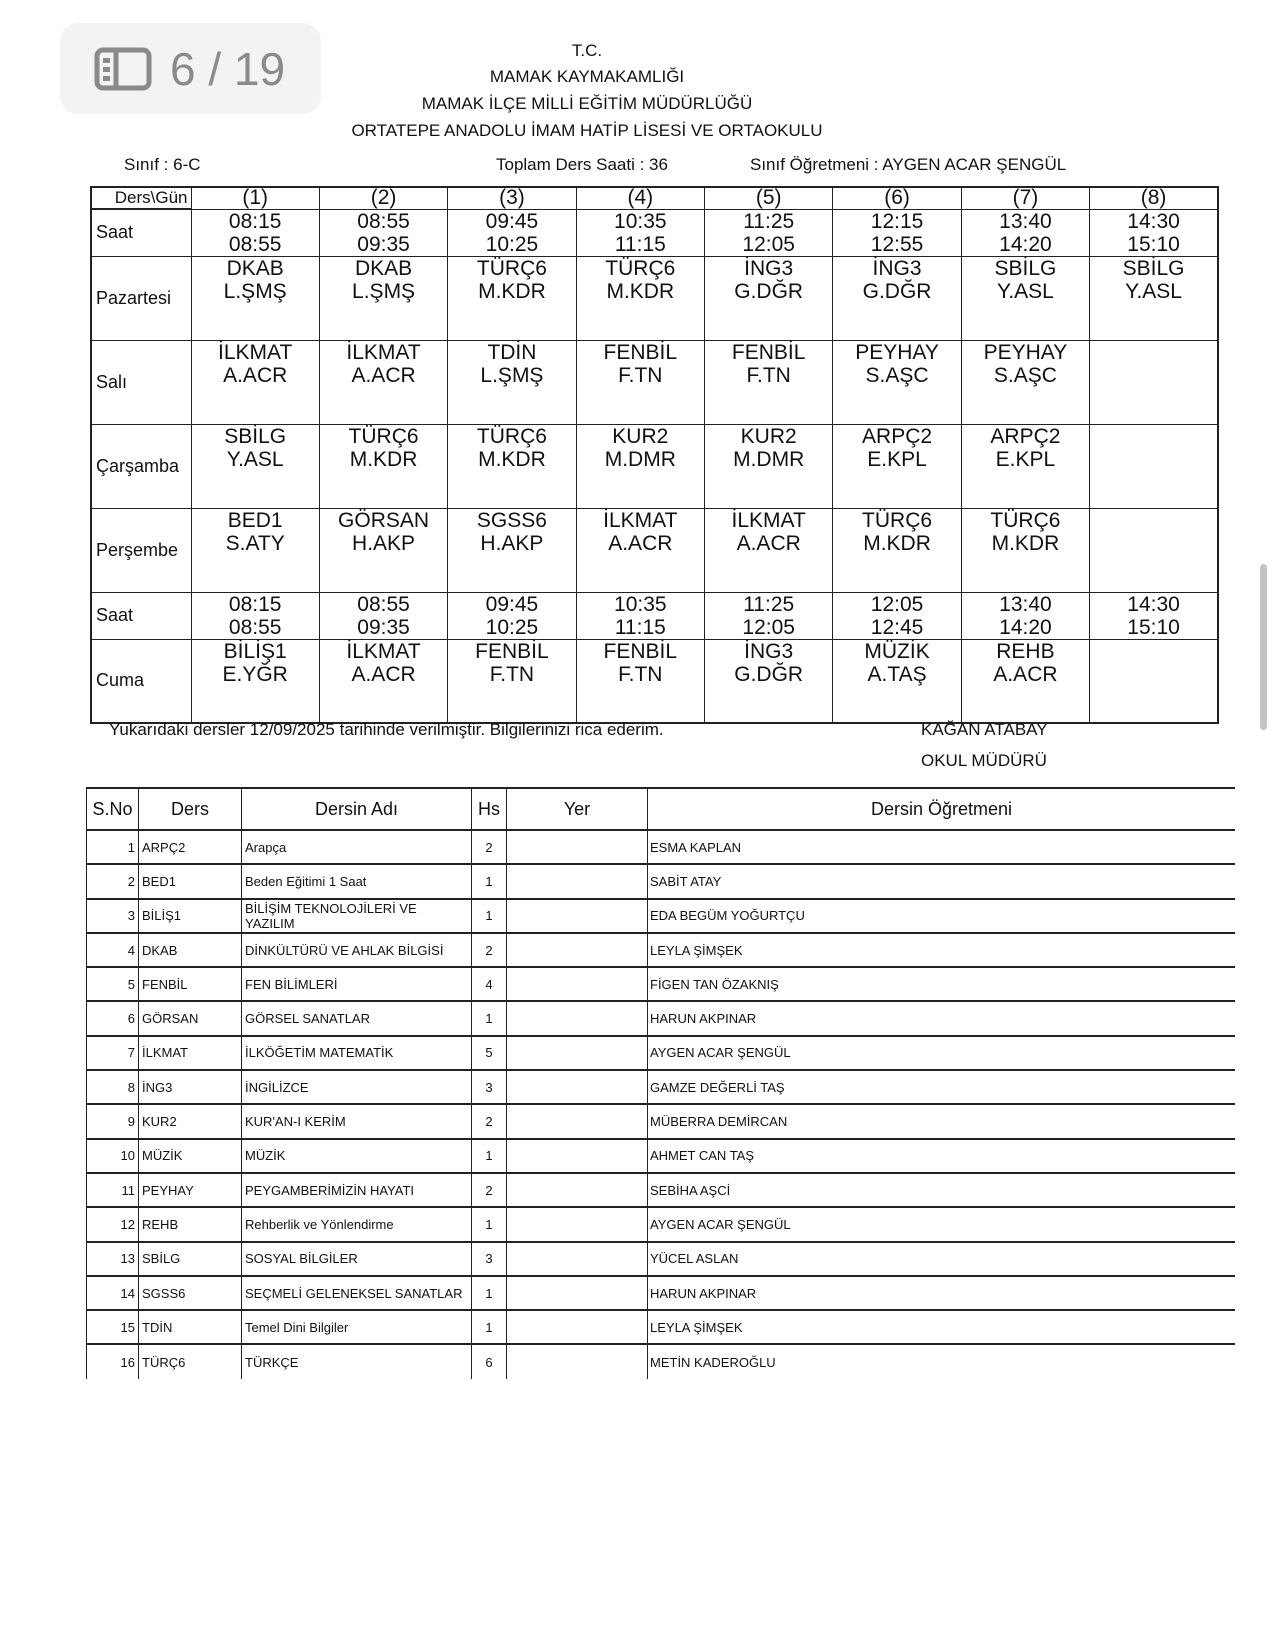 This screenshot has width=1284, height=1632. I want to click on cell-line-1: GÖRSAN, so click(384, 520).